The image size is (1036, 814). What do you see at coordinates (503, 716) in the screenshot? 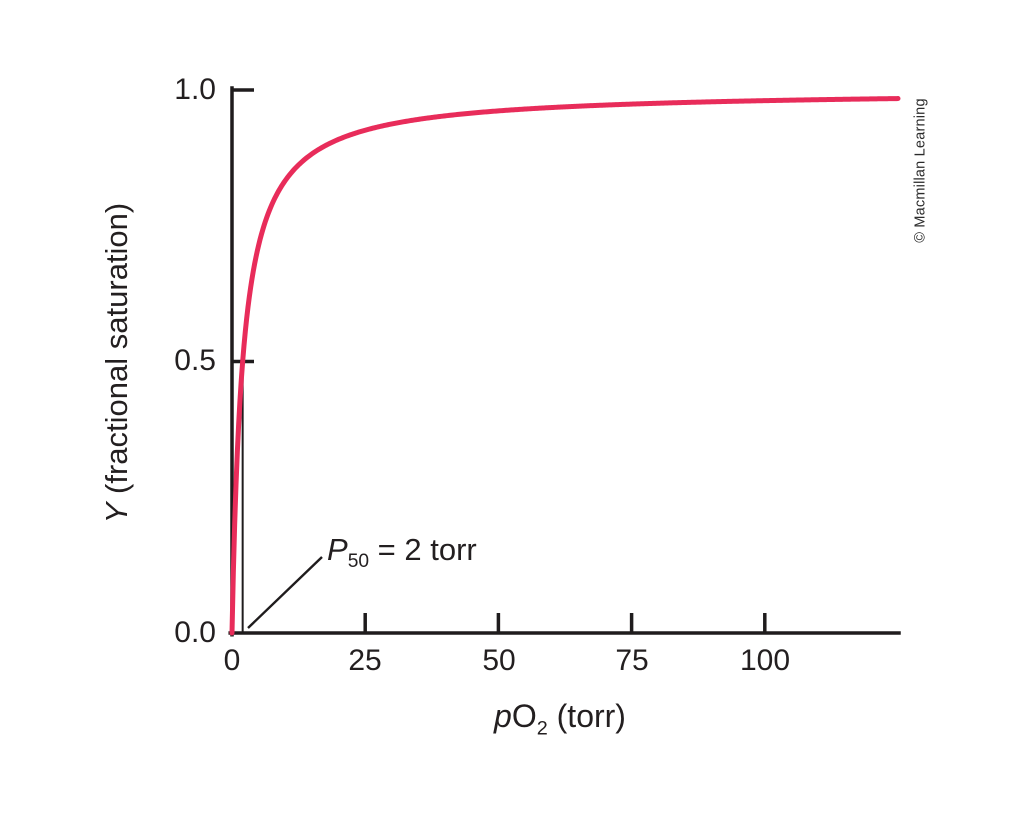
I see `x-axis-label-p: p` at bounding box center [503, 716].